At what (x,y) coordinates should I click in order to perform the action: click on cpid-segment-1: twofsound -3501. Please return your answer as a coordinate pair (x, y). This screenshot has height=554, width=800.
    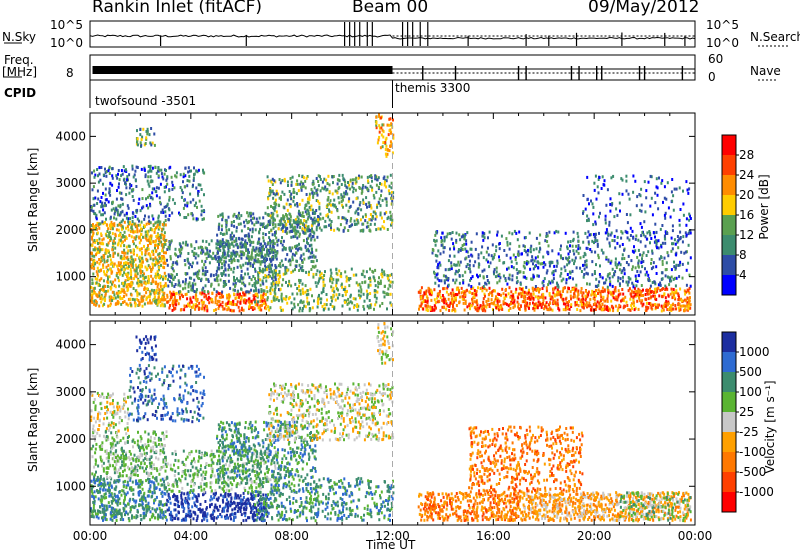
    Looking at the image, I should click on (146, 101).